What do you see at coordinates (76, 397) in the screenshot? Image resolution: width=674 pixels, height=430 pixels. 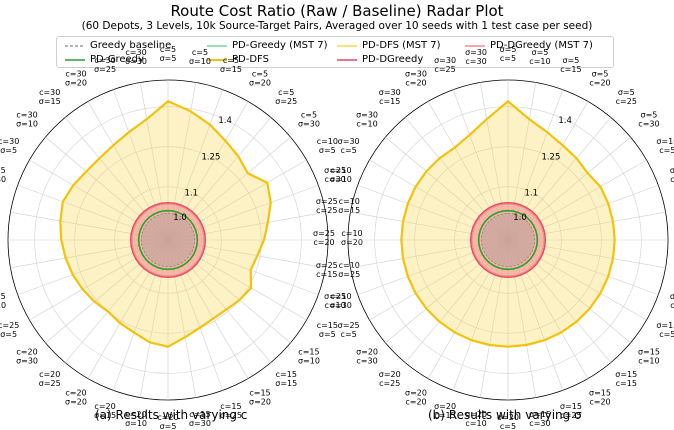 I see `radar-axis-label: c=20 σ=20` at bounding box center [76, 397].